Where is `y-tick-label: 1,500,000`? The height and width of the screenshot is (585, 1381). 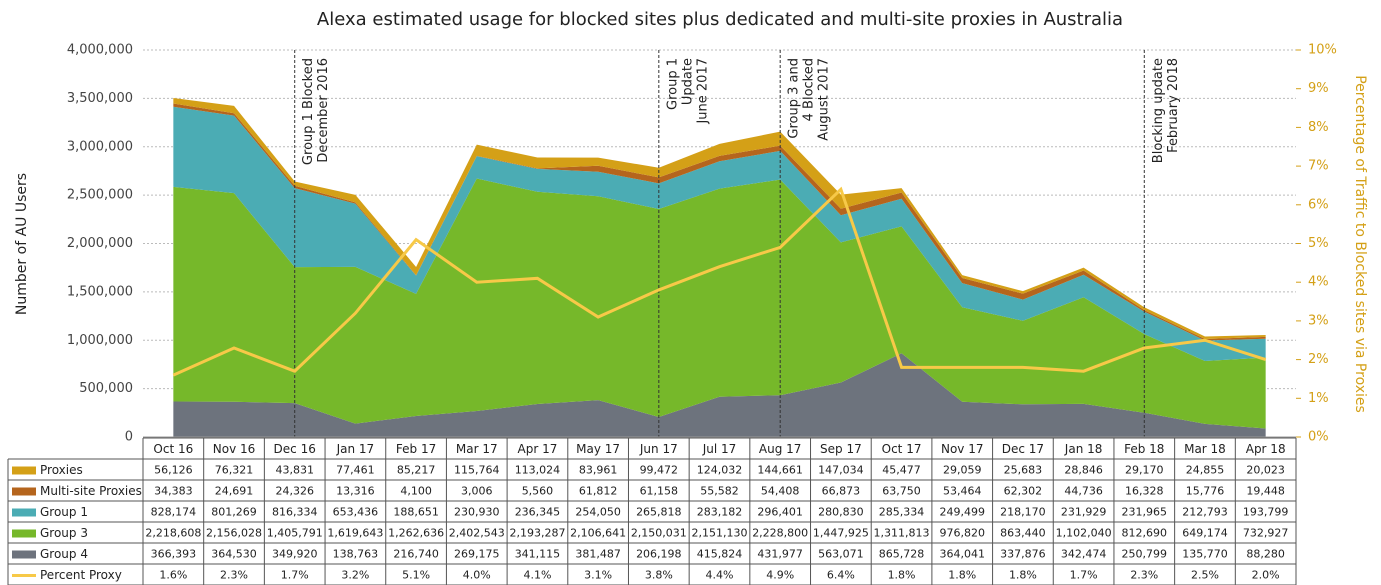
y-tick-label: 1,500,000 is located at coordinates (100, 291).